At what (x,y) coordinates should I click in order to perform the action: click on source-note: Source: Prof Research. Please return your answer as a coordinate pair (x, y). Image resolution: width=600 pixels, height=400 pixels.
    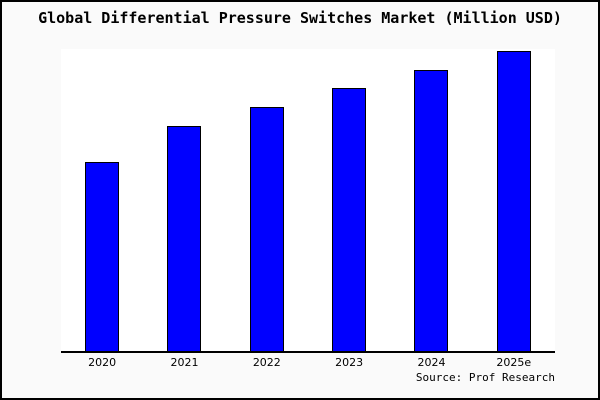
    Looking at the image, I should click on (485, 377).